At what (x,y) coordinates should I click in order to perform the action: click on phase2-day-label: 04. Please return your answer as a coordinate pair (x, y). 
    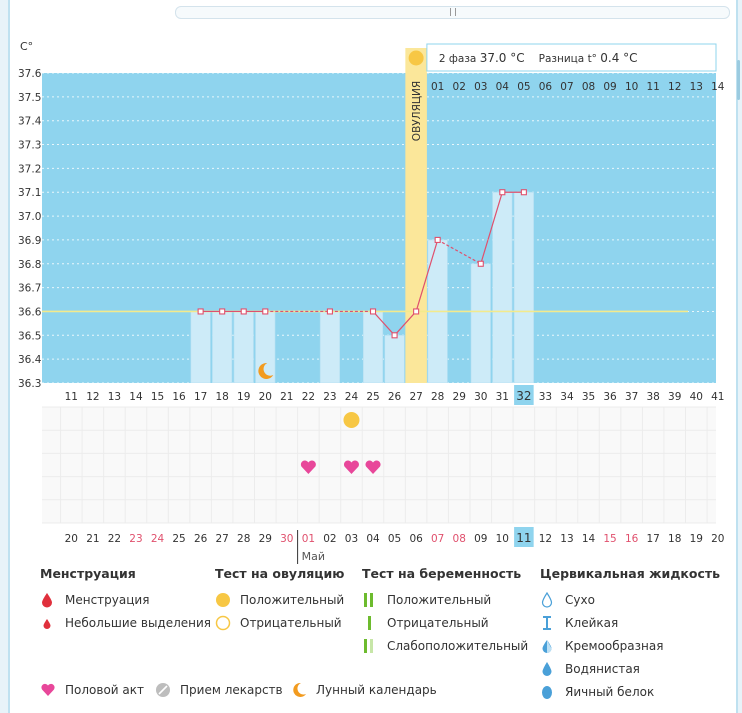
    Looking at the image, I should click on (503, 87).